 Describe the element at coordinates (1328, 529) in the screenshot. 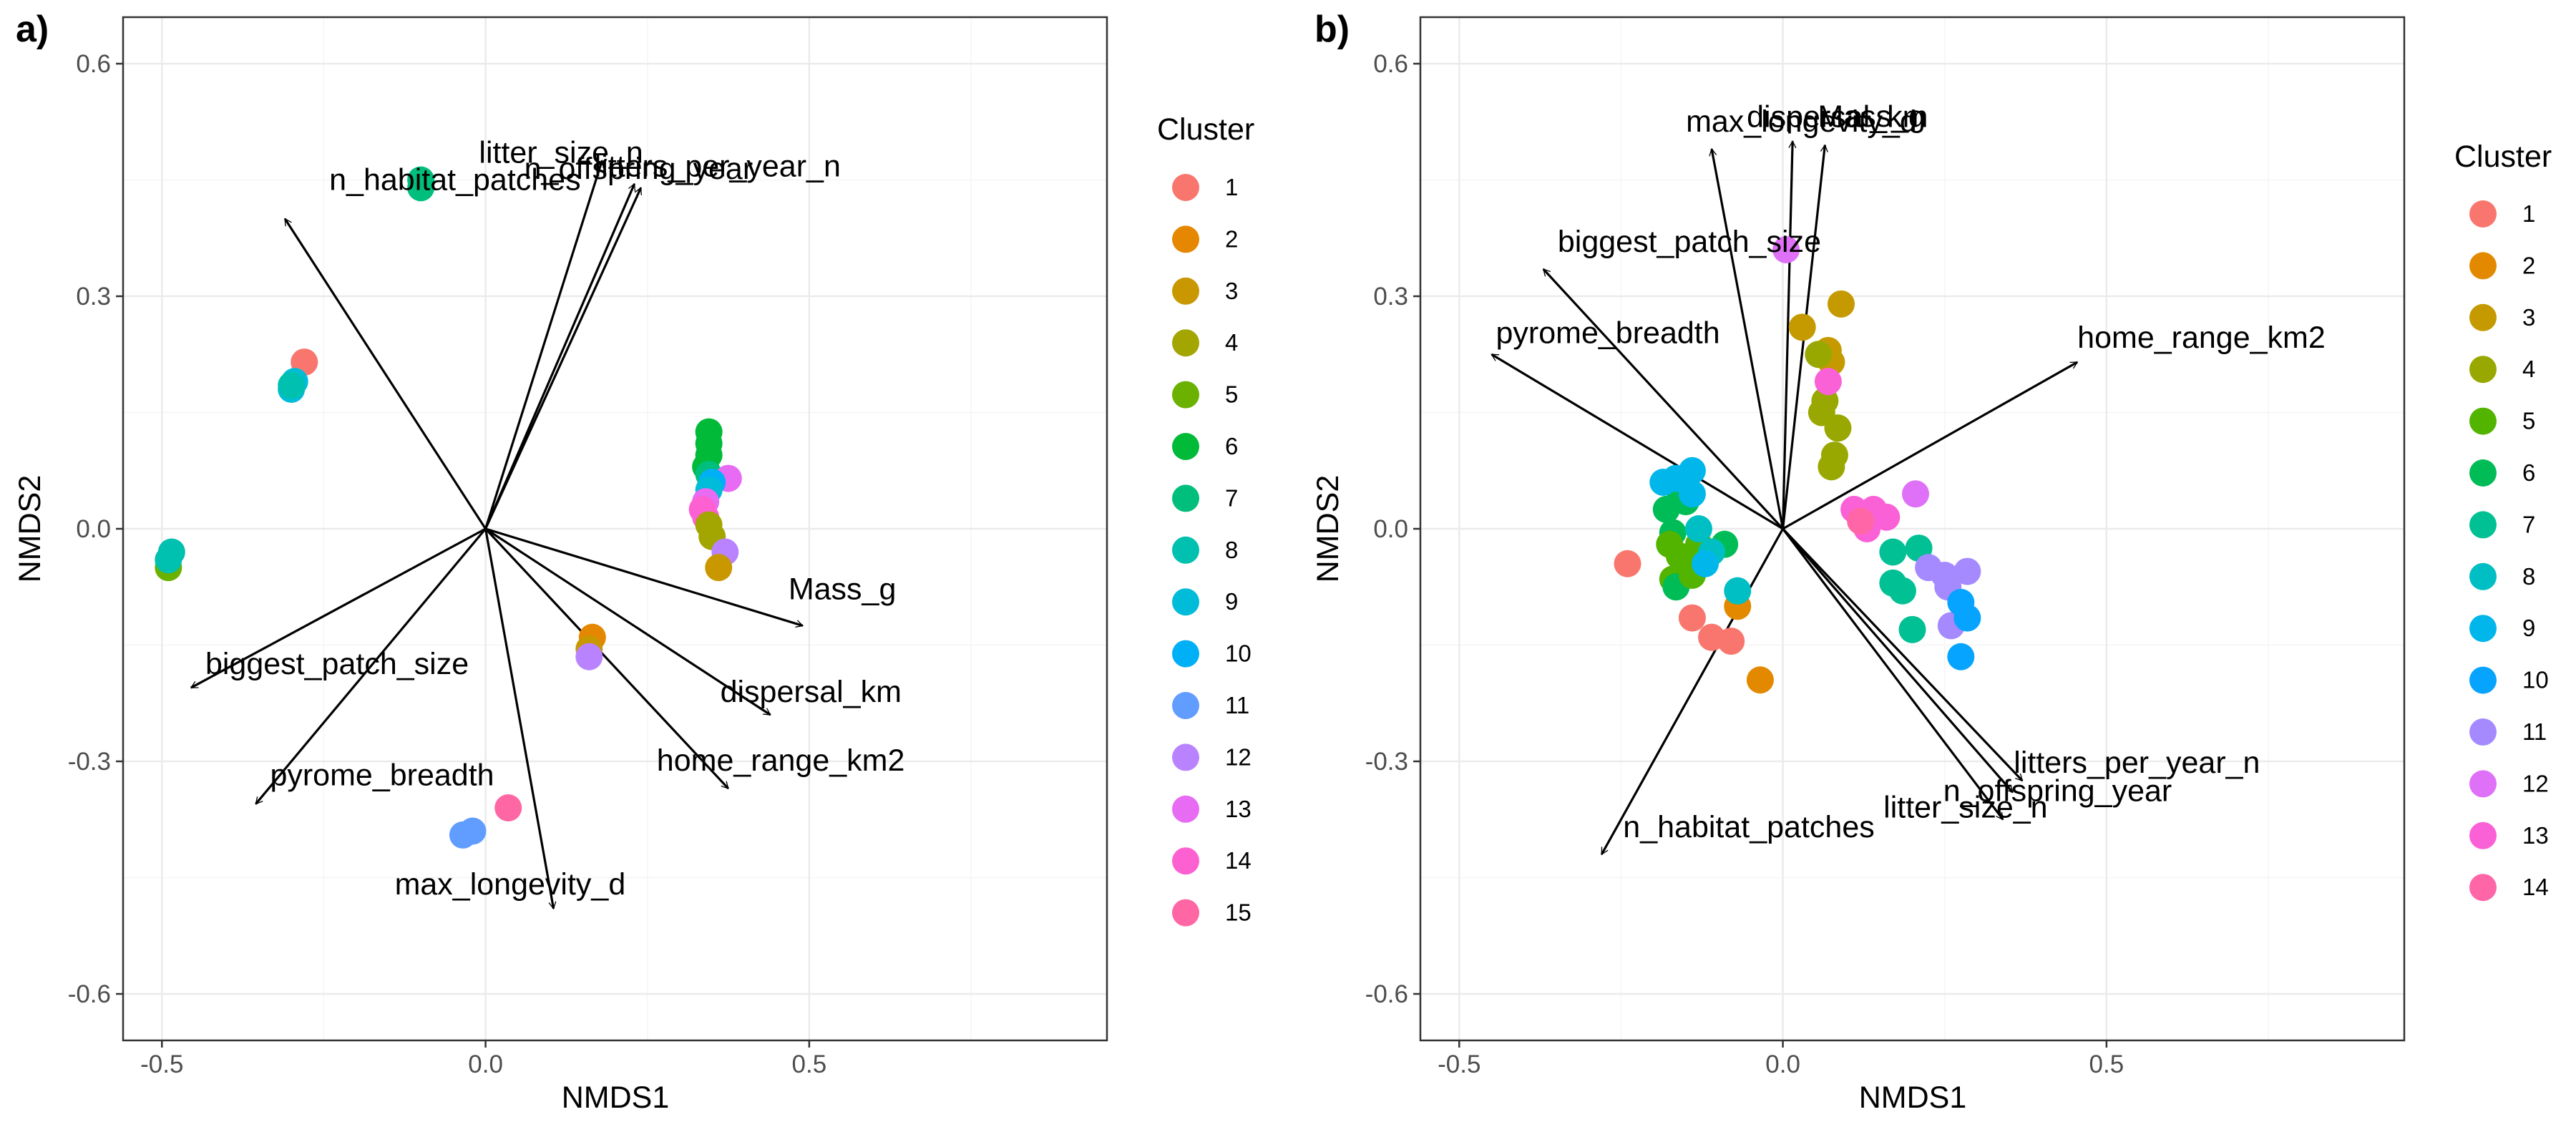

I see `panel-b-y-axis-title: NMDS2` at that location.